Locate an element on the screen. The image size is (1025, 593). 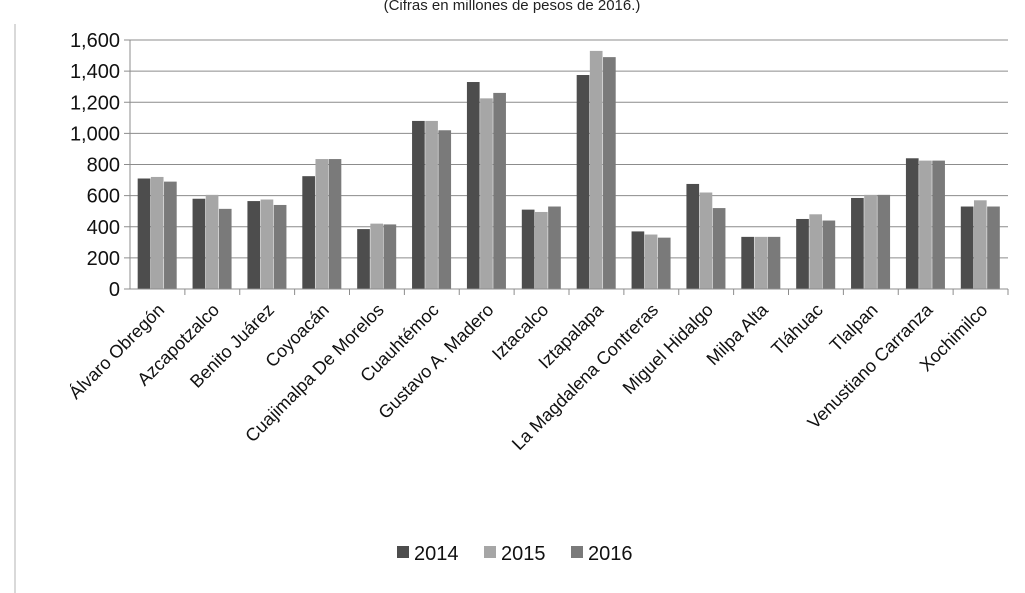
bar-2015: Gustavo A. Madero 2015: 1225 is located at coordinates (486, 193).